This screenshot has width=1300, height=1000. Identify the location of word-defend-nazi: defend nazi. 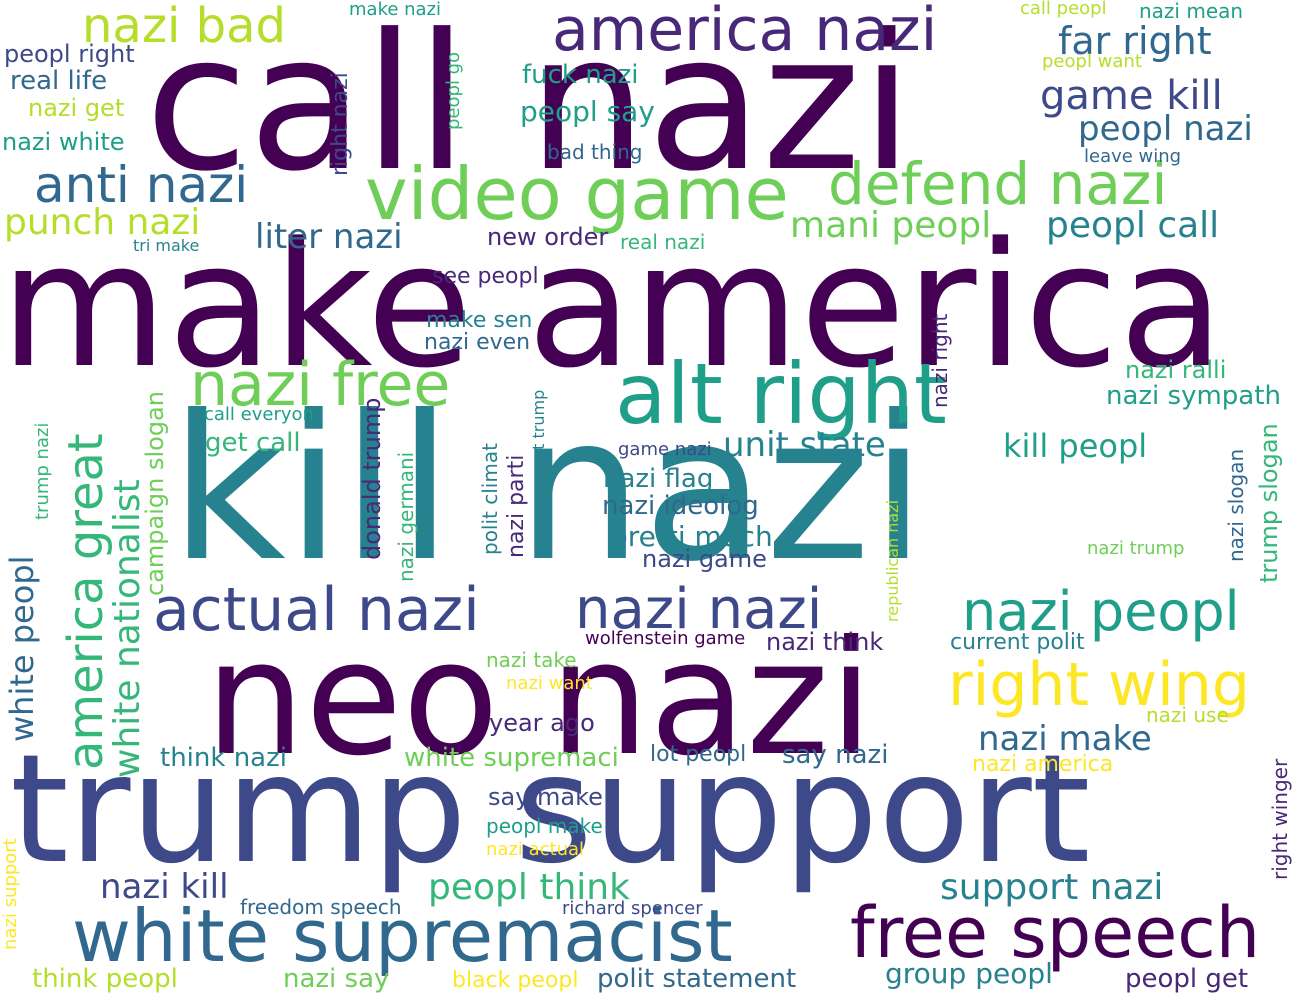
(998, 184).